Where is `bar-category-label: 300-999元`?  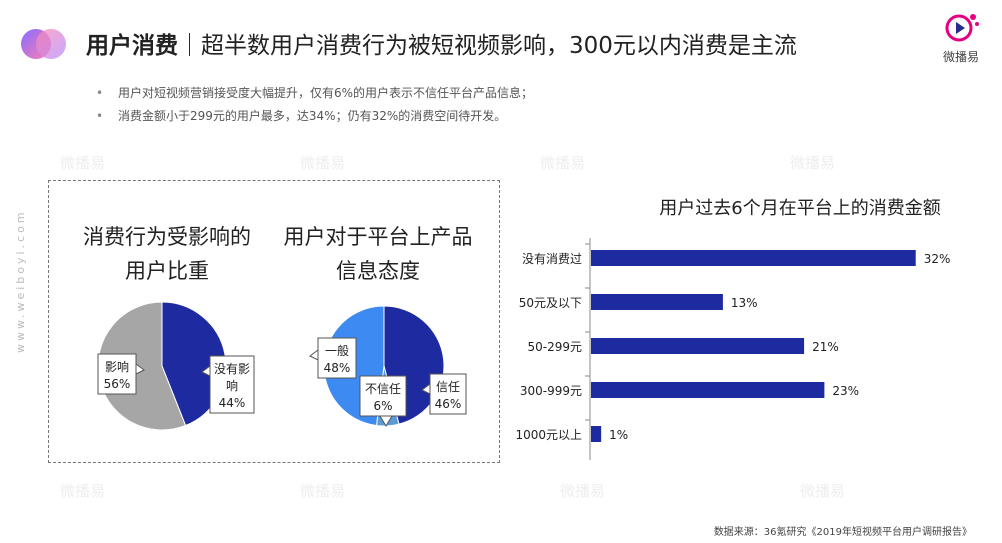 bar-category-label: 300-999元 is located at coordinates (551, 391).